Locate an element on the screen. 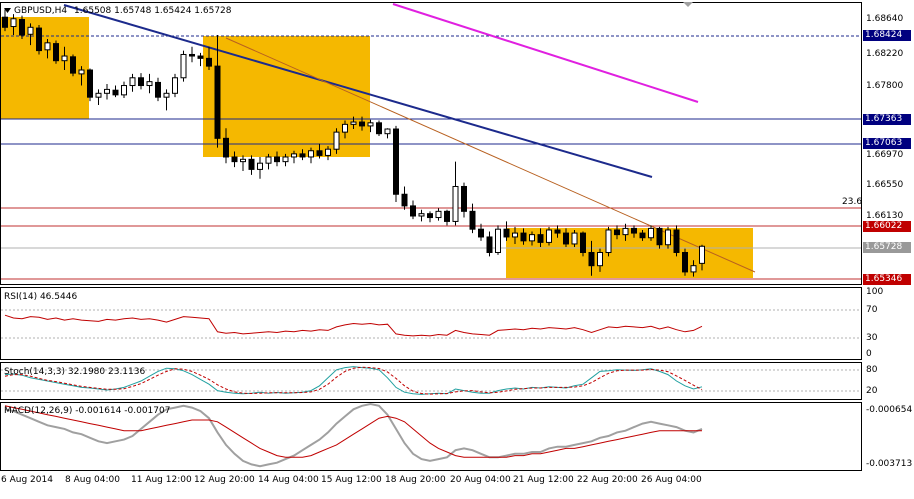  price-tag-1-67363: 1.67363 is located at coordinates (887, 119).